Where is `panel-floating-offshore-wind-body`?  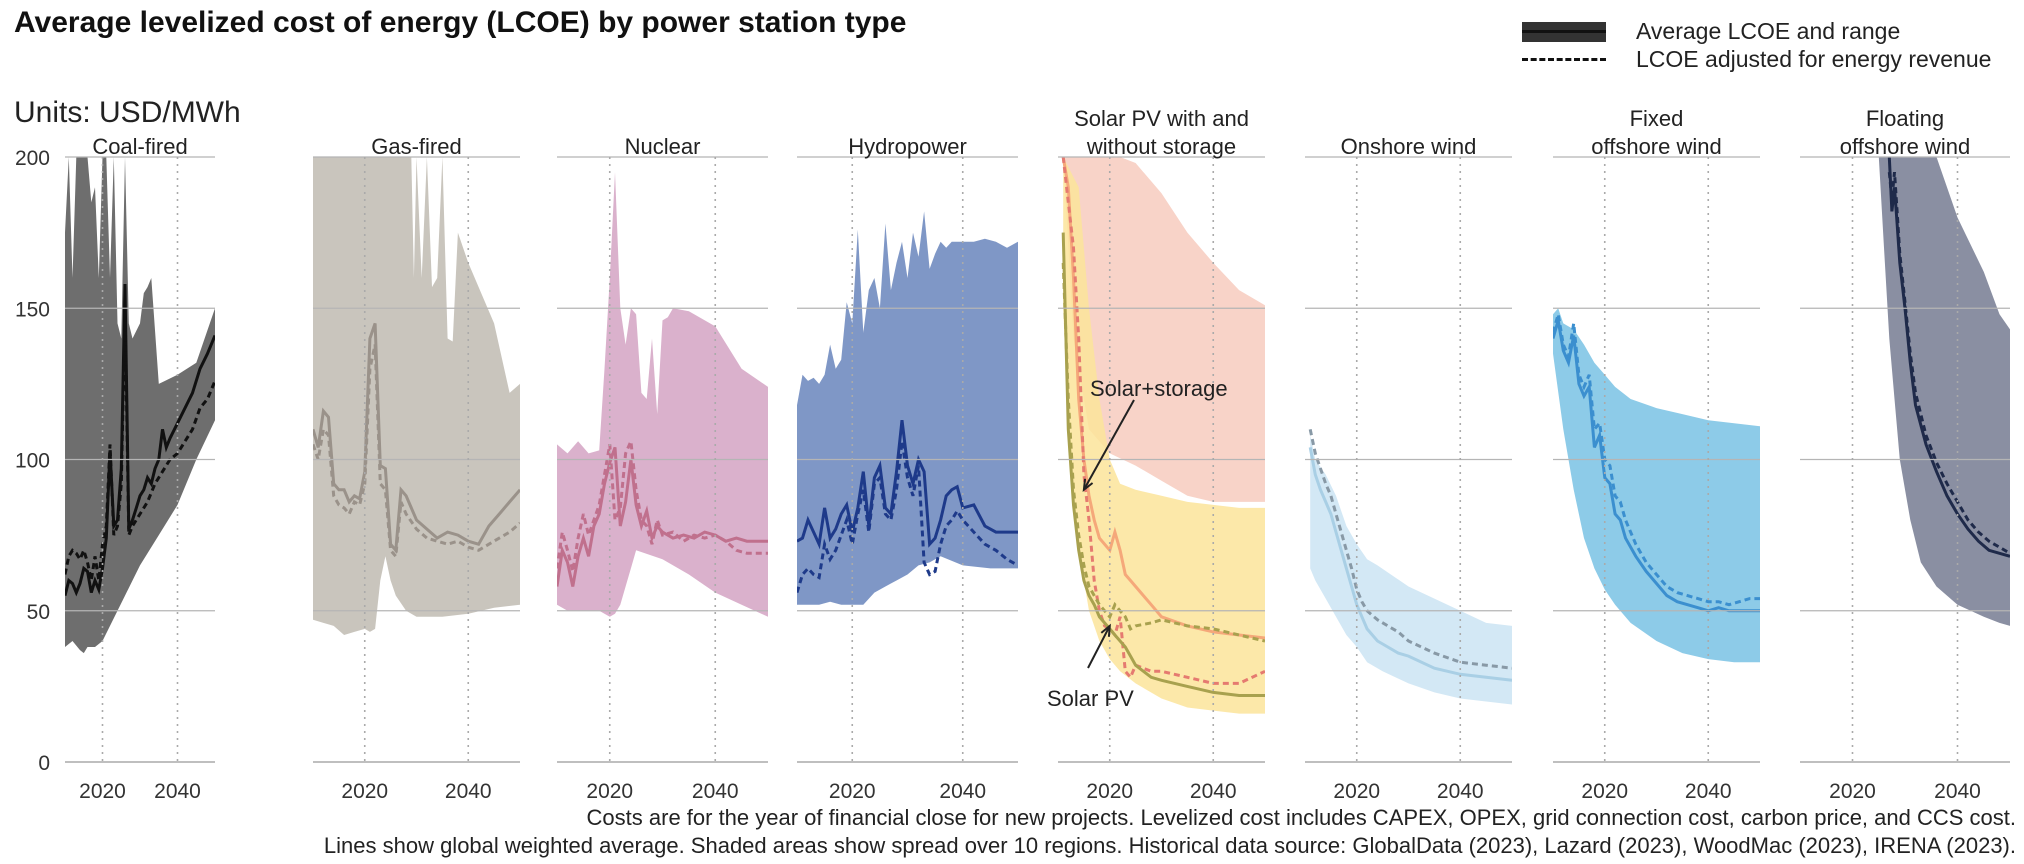 panel-floating-offshore-wind-body is located at coordinates (1944, 391).